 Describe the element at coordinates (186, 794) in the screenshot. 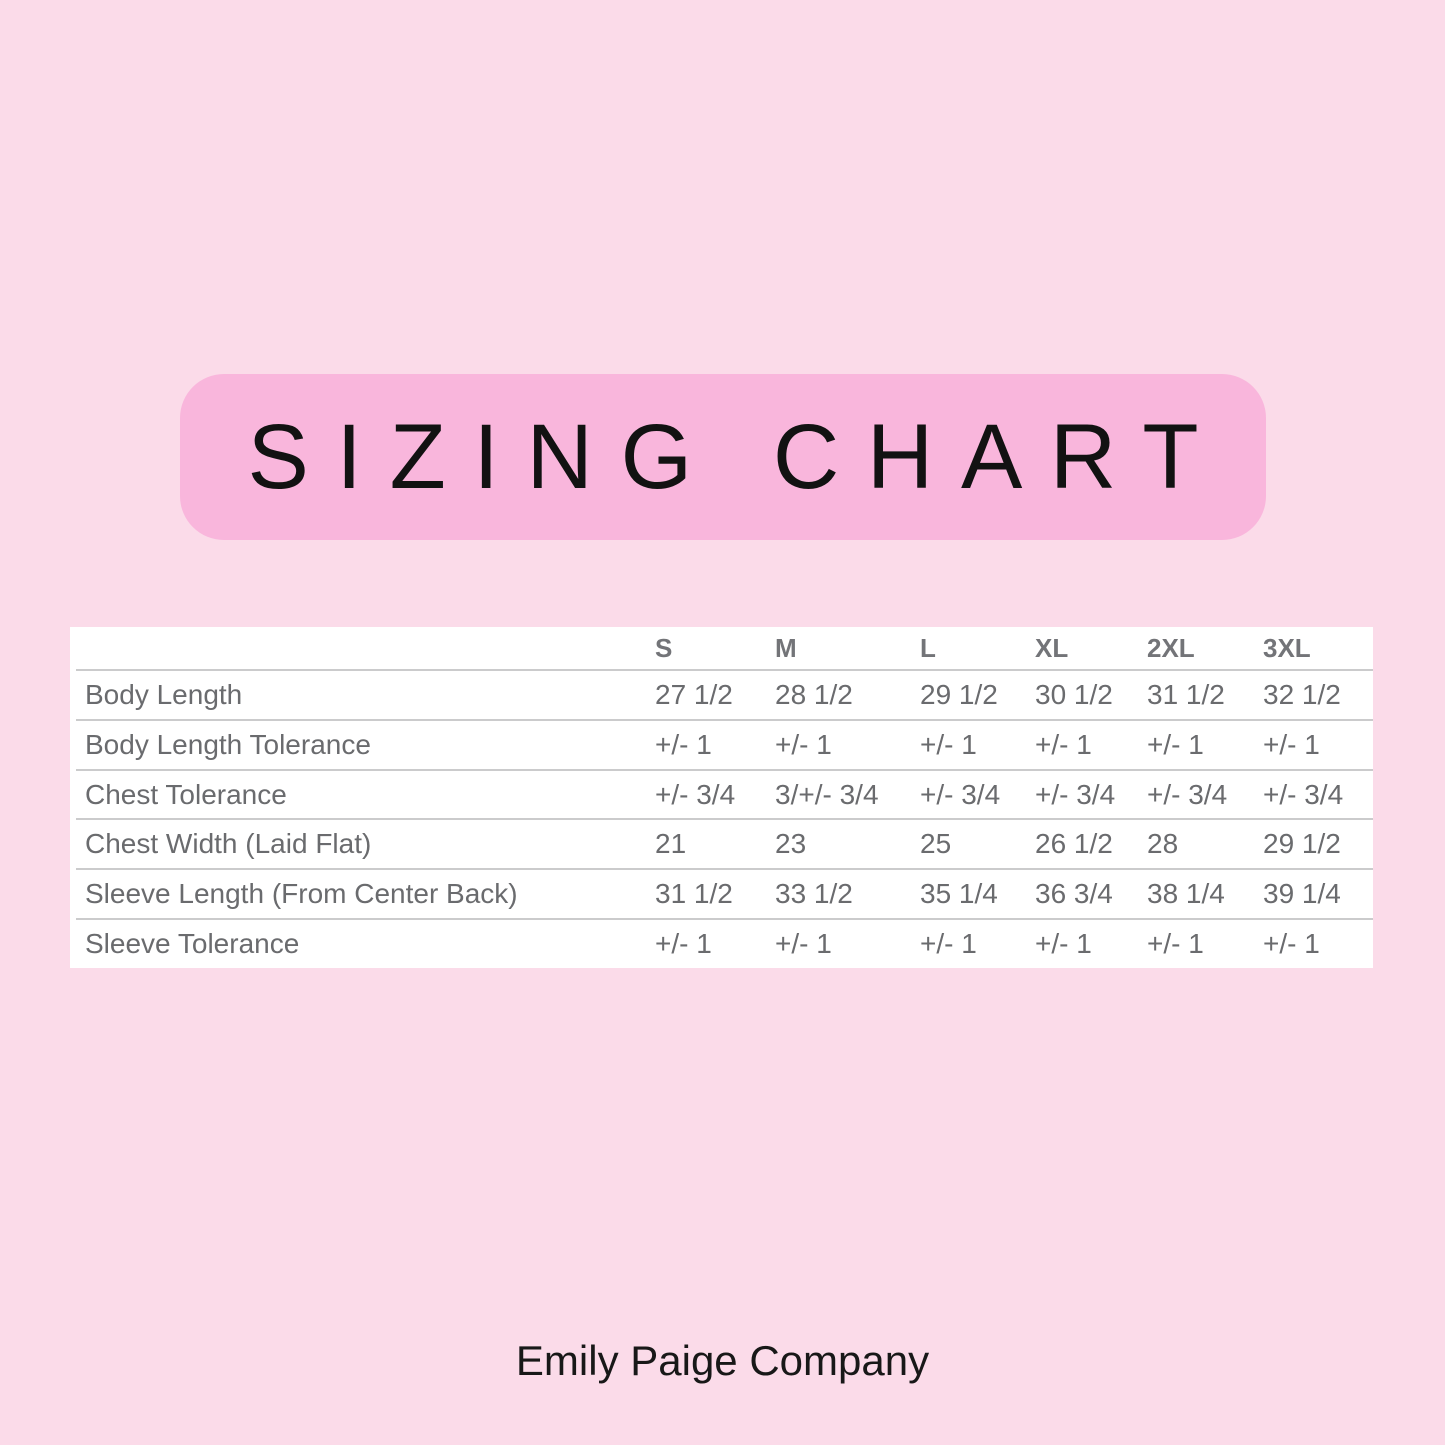

I see `row-label: Chest Tolerance` at that location.